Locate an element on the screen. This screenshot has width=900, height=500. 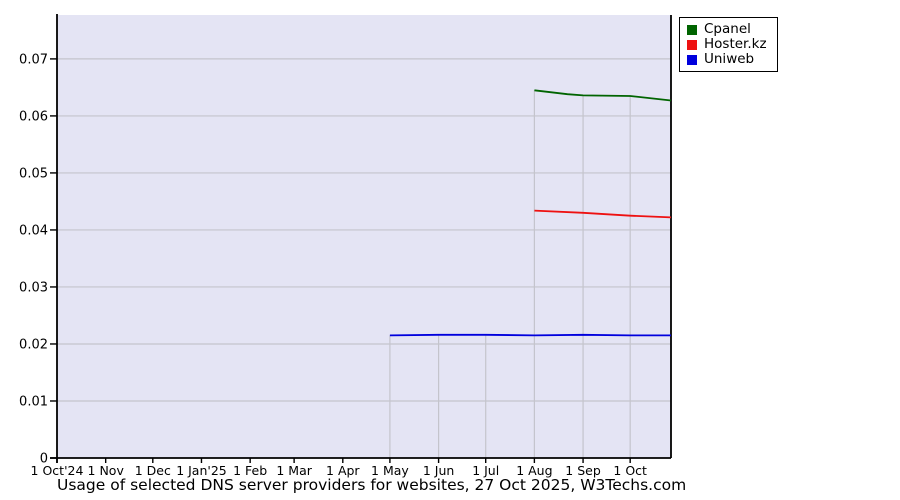
legend-item-hoster-kz: Hoster.kz is located at coordinates (727, 44).